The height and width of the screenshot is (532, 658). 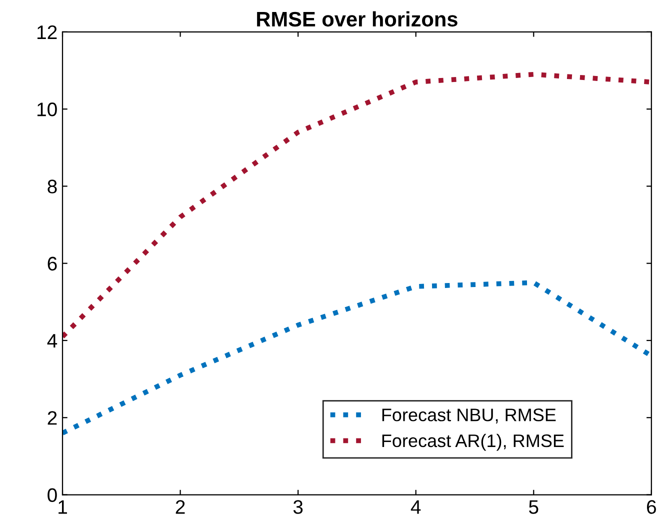 What do you see at coordinates (52, 495) in the screenshot?
I see `y-tick-label: 0` at bounding box center [52, 495].